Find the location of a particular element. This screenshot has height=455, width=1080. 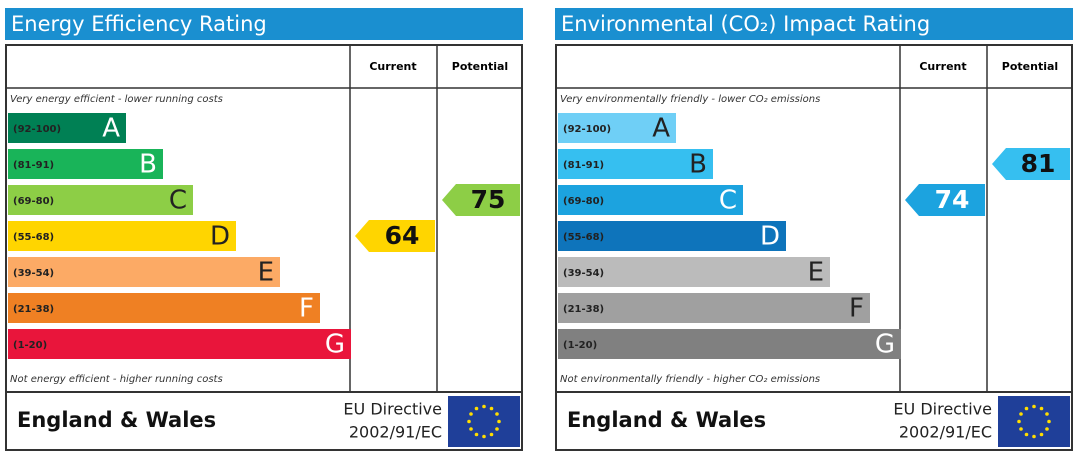

panel-title: Environmental (CO₂) Impact Rating is located at coordinates (745, 24).